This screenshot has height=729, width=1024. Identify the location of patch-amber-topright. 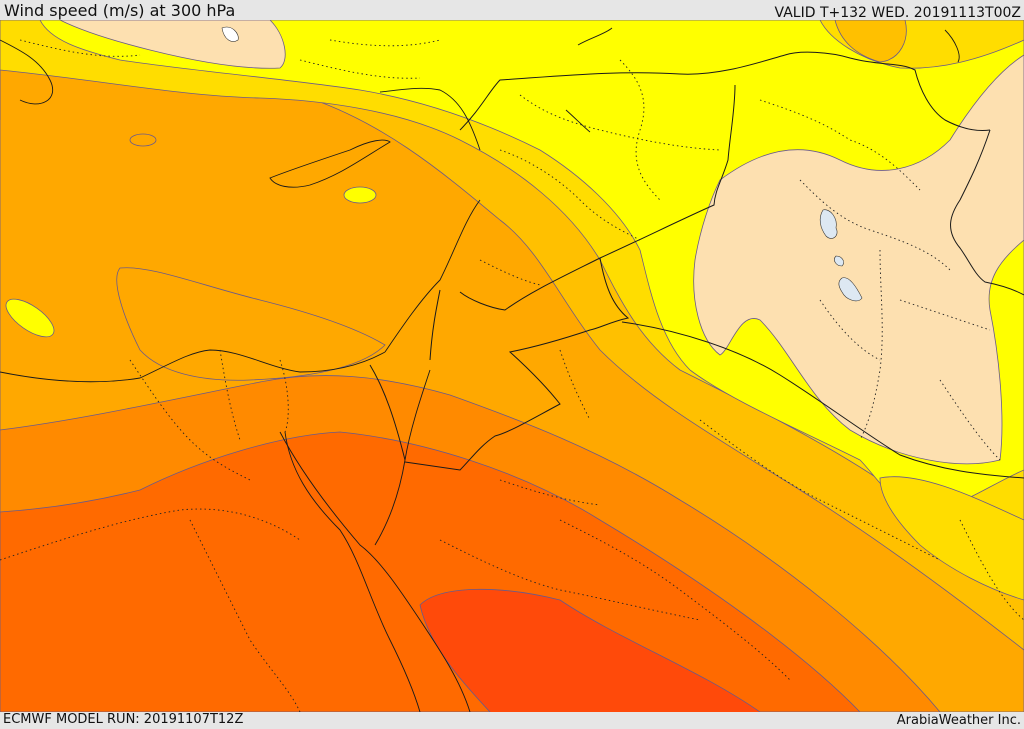
(870, 41).